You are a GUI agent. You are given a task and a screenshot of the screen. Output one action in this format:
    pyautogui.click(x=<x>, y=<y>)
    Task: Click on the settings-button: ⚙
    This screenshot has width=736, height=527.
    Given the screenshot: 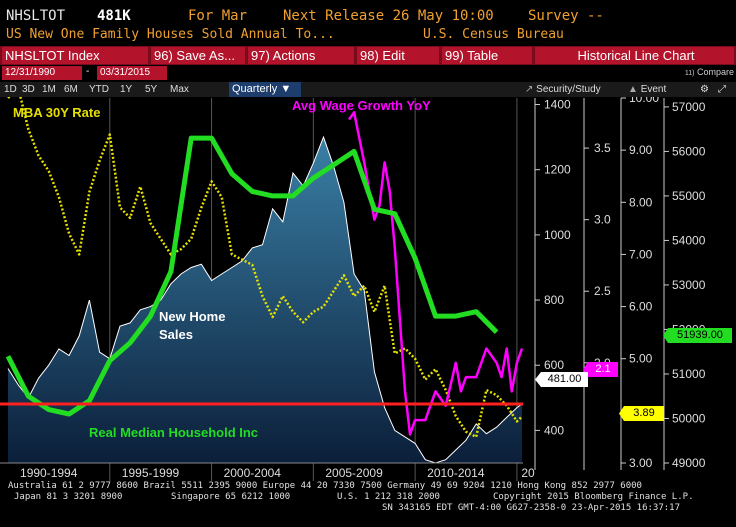 What is the action you would take?
    pyautogui.click(x=704, y=89)
    